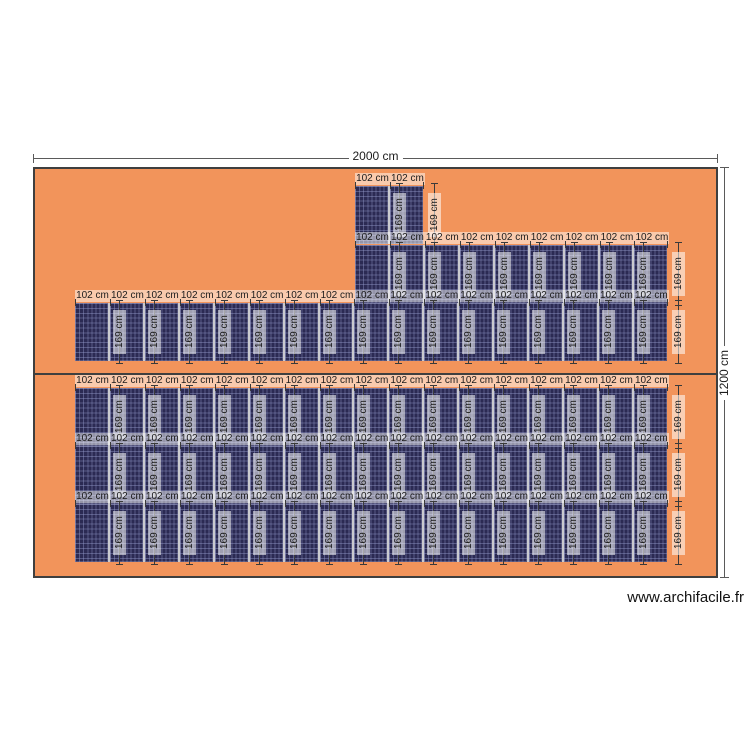  Describe the element at coordinates (375, 156) in the screenshot. I see `total-width-label: 2000 cm` at that location.